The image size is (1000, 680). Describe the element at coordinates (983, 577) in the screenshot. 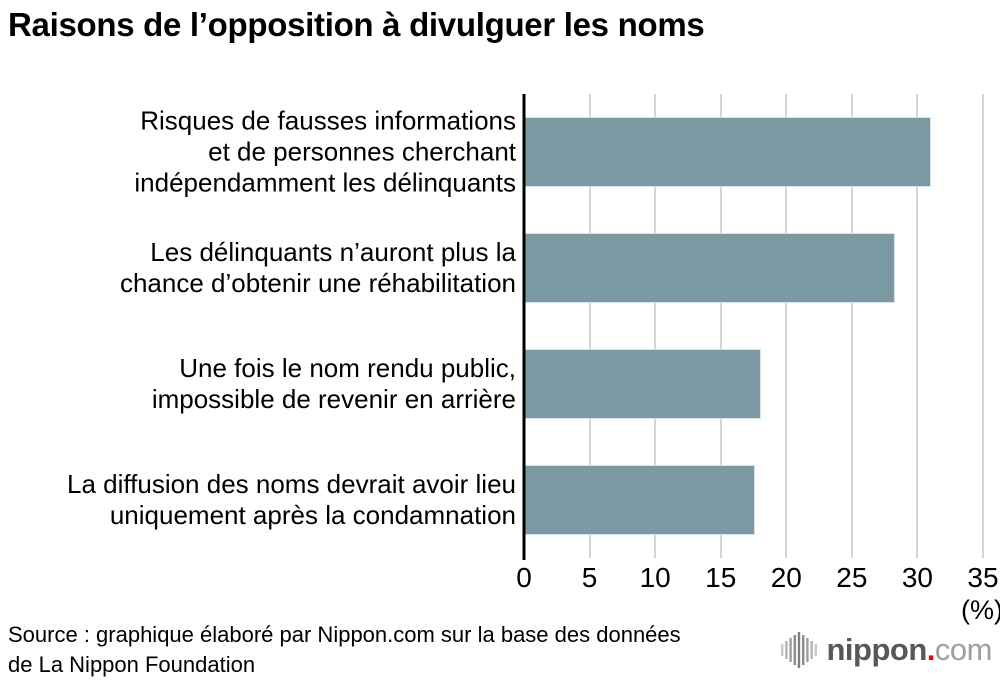

I see `x-tick-label-35: 35` at that location.